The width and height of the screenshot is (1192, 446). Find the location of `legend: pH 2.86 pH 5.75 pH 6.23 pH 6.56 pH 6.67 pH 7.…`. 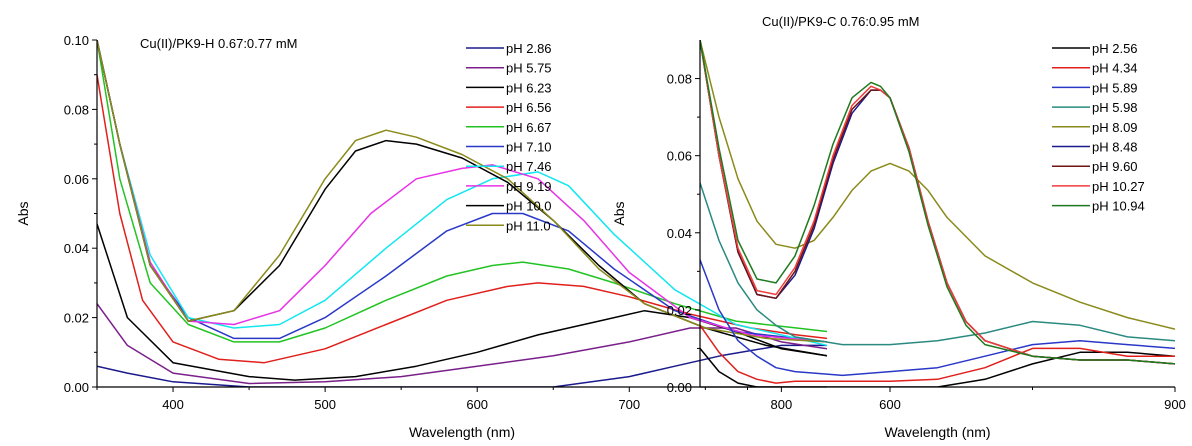

legend: pH 2.86 pH 5.75 pH 6.23 pH 6.56 pH 6.67 pH 7.… is located at coordinates (509, 137).